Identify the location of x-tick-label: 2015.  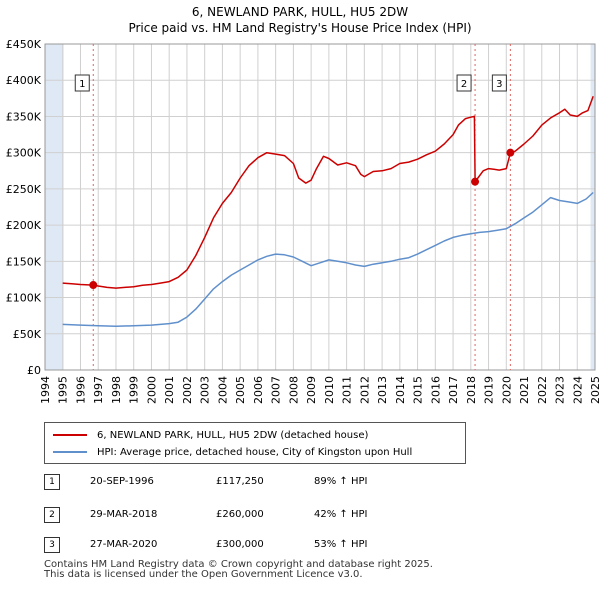
(418, 390).